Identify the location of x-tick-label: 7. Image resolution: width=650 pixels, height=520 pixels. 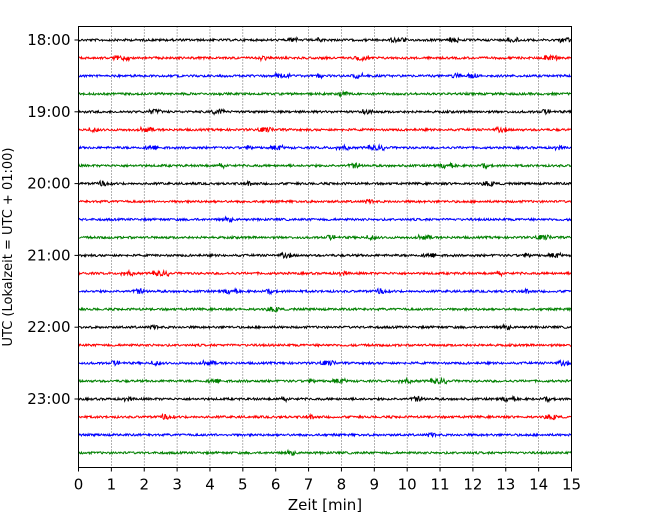
(309, 485).